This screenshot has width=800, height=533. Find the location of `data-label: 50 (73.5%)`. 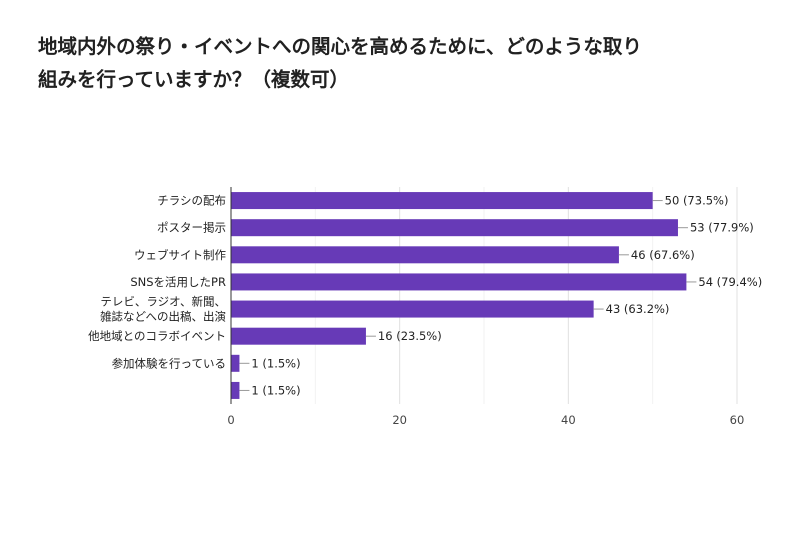

data-label: 50 (73.5%) is located at coordinates (697, 201).